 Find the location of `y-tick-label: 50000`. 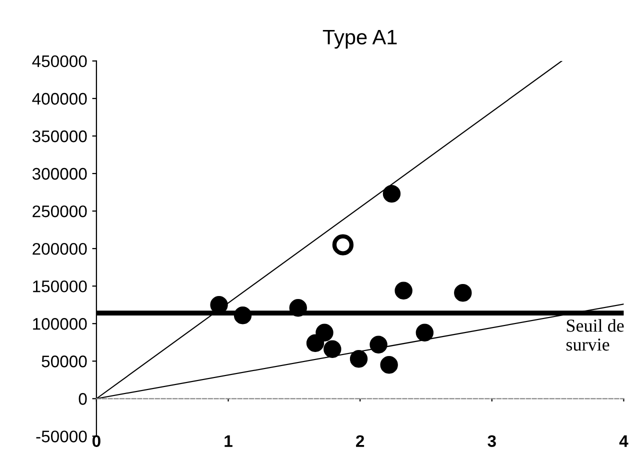

y-tick-label: 50000 is located at coordinates (64, 362).